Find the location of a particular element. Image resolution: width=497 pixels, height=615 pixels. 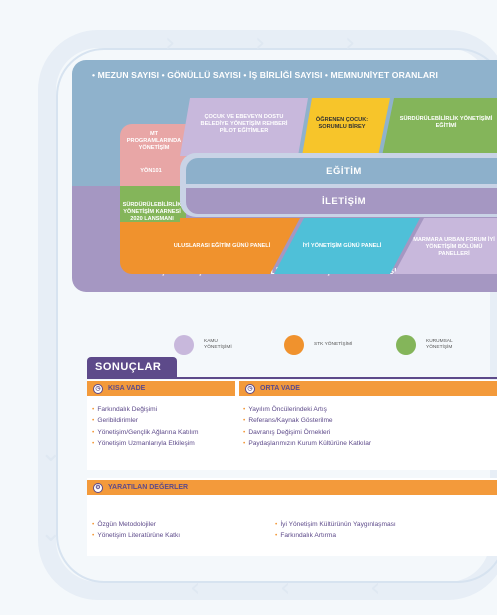

legend-item-corporate: KURUMSAL YÖNETİŞİM is located at coordinates (434, 345).